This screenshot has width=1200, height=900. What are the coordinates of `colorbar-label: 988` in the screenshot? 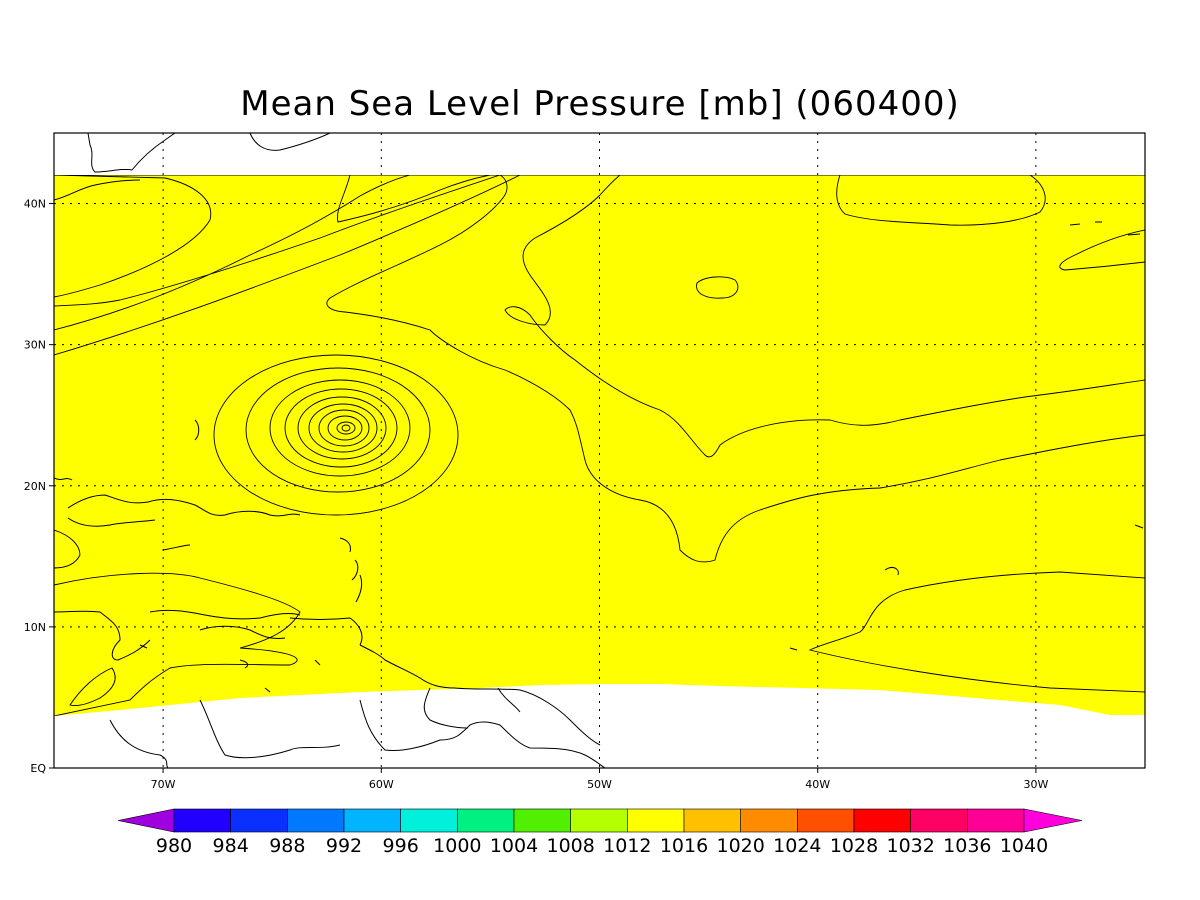 It's located at (287, 846).